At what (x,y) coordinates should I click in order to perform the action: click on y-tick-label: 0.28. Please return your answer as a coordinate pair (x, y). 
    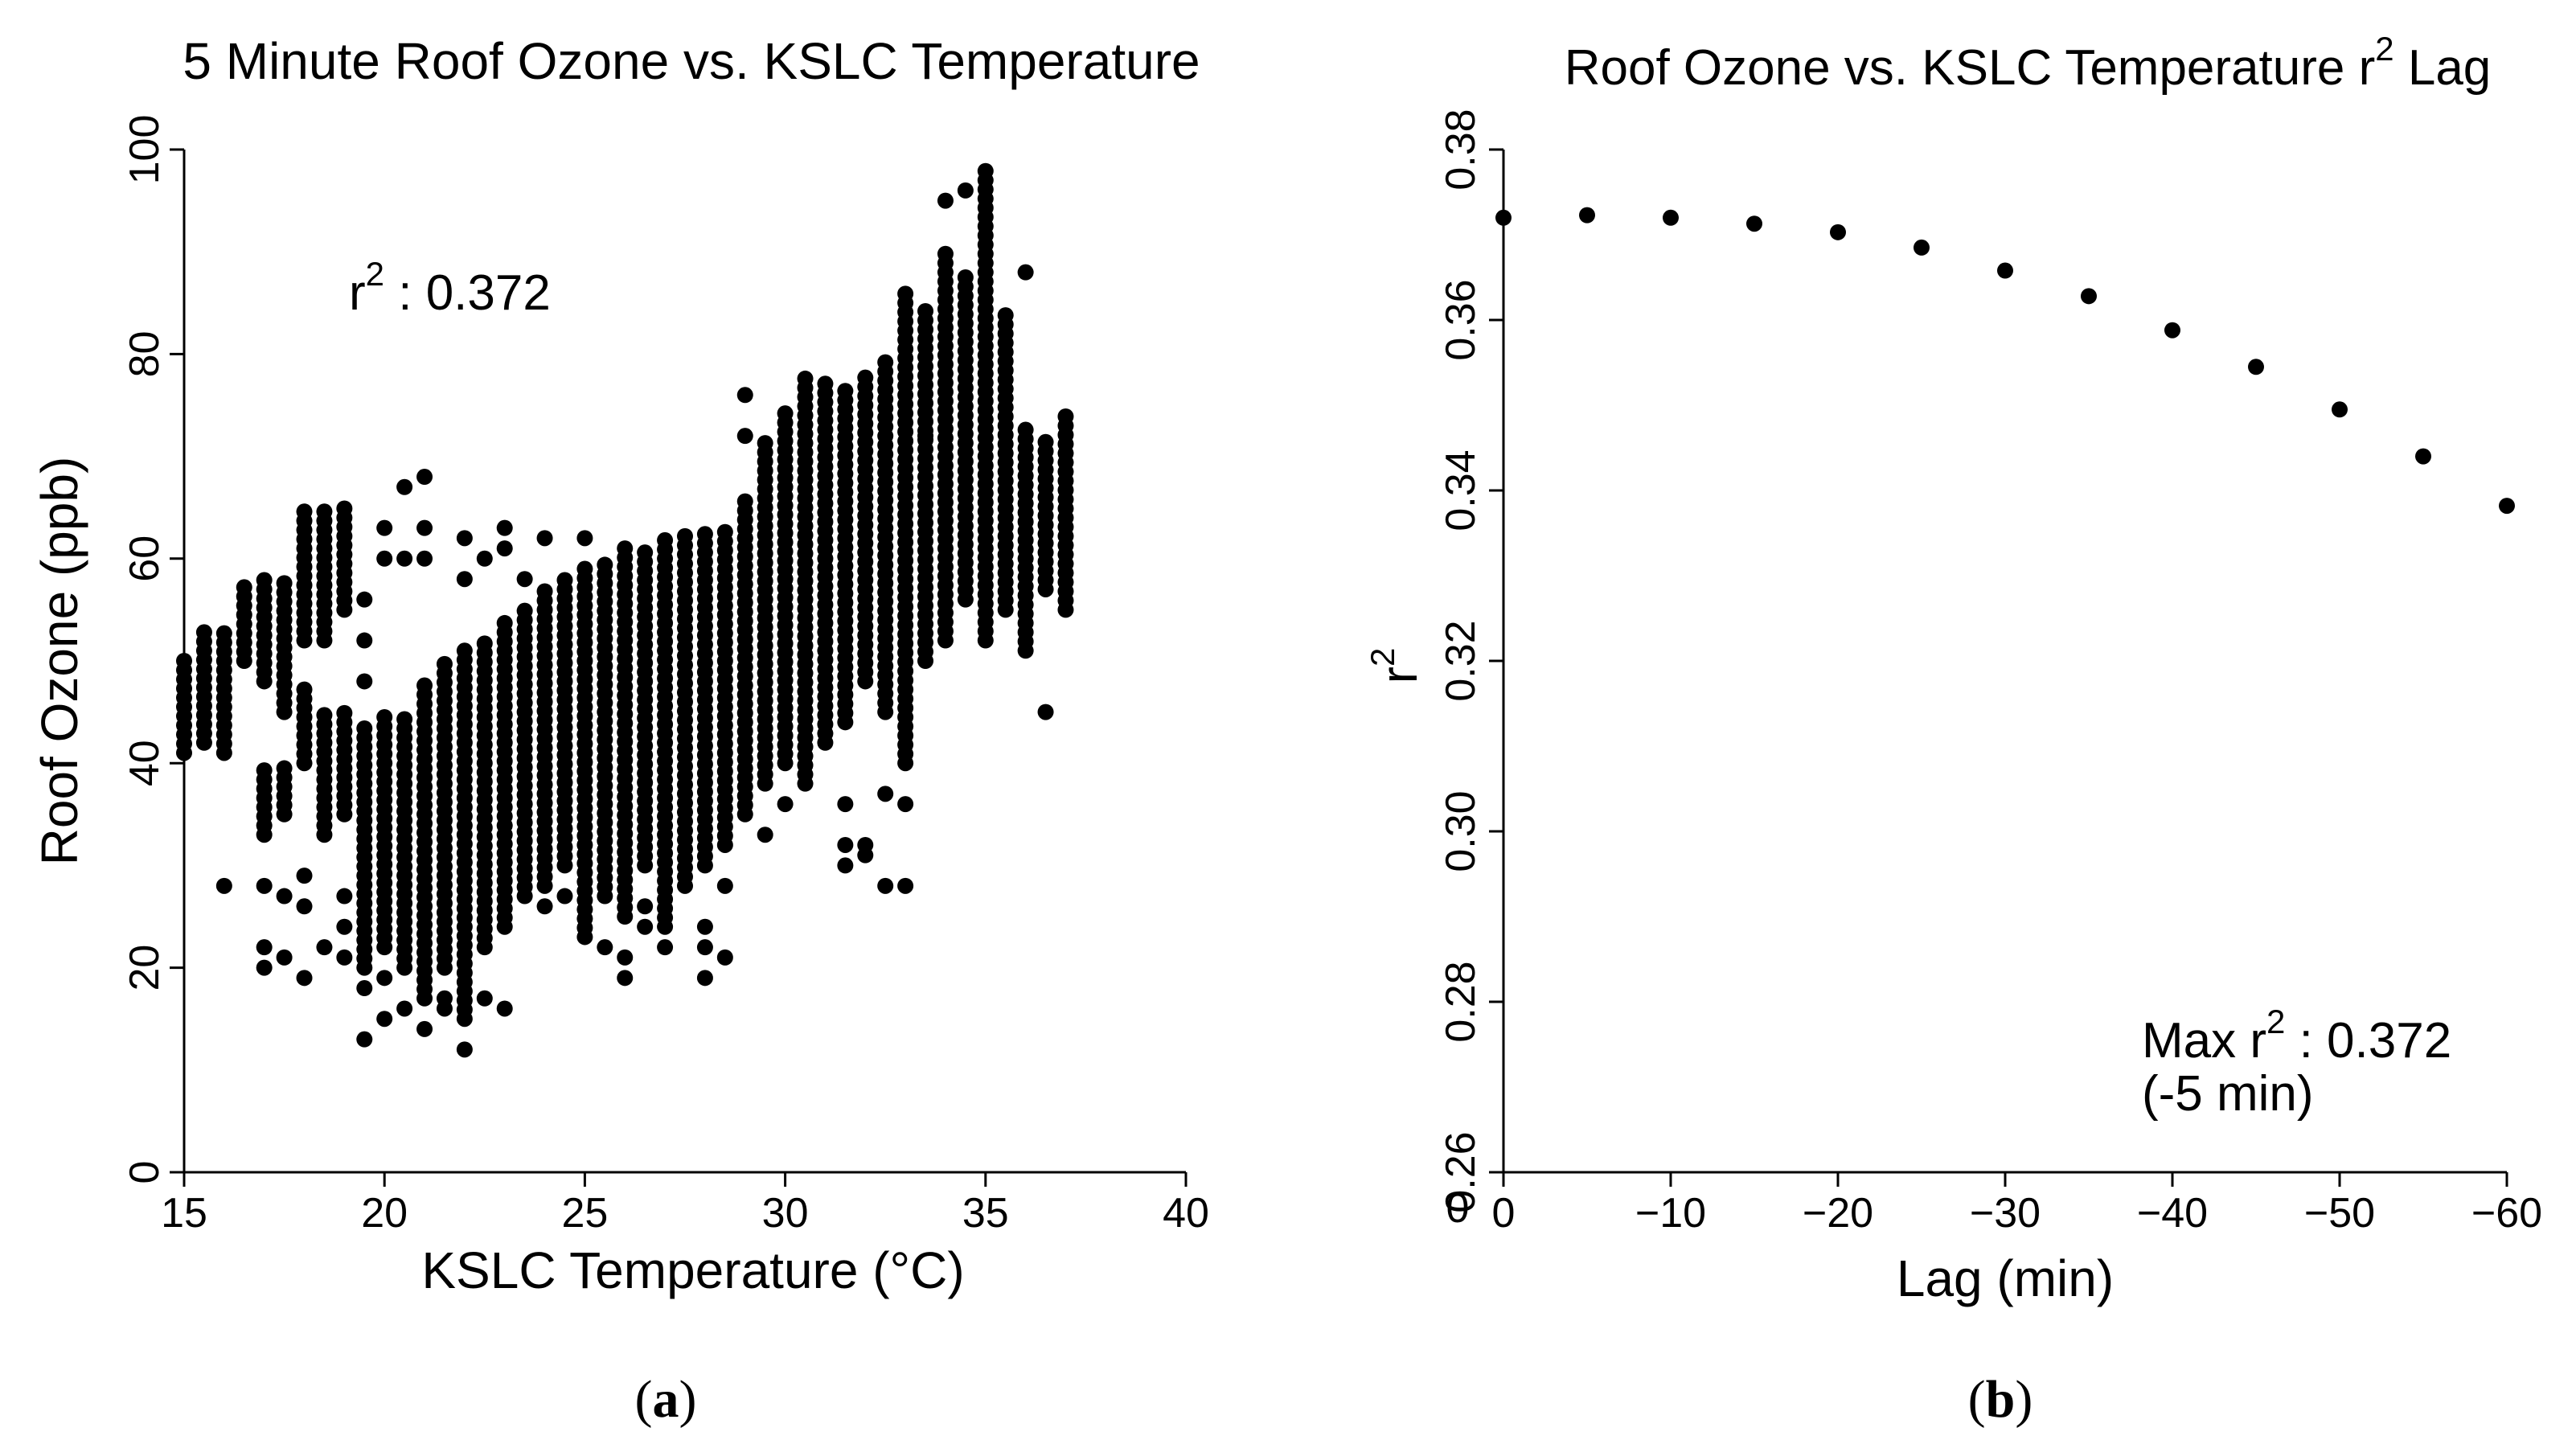
    Looking at the image, I should click on (1461, 1001).